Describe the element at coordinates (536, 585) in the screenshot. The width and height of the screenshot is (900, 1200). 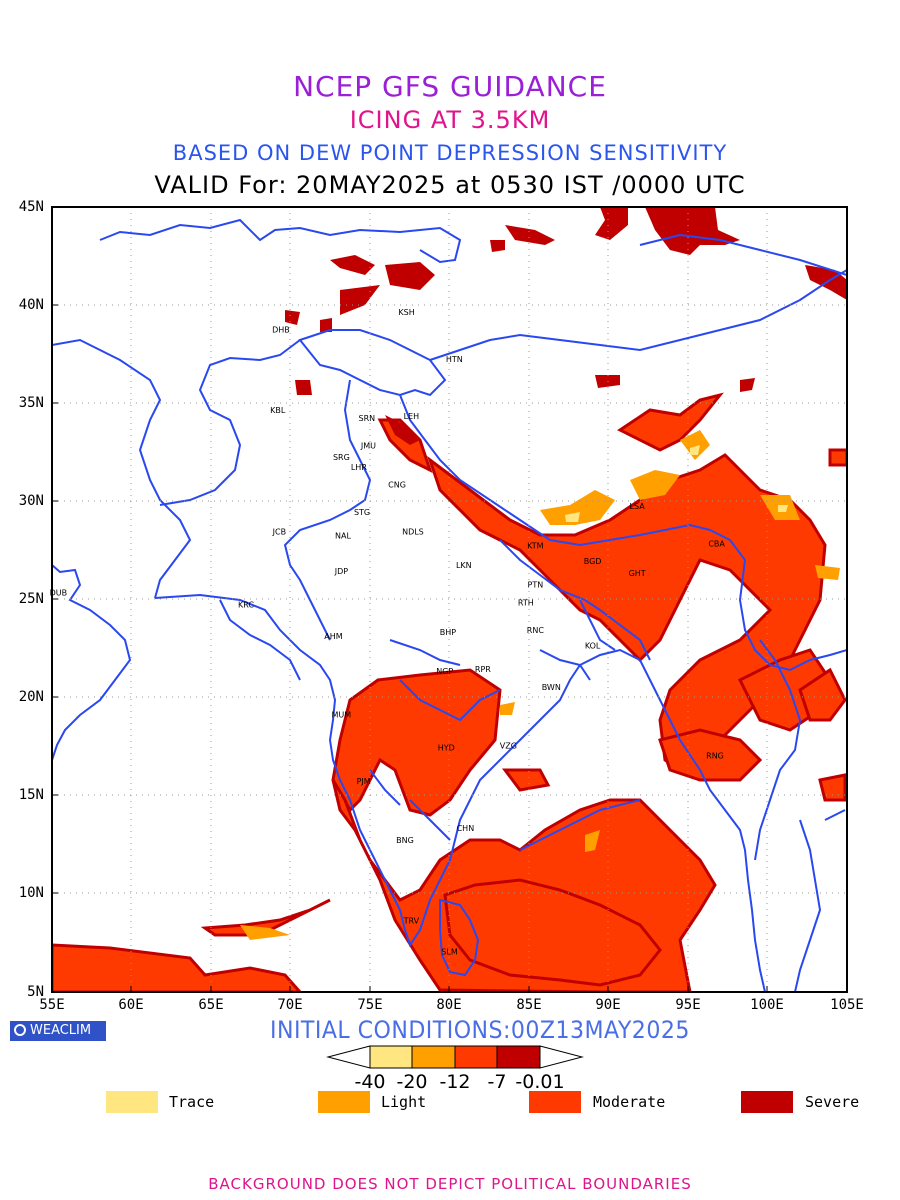
I see `station-ptn: PTN` at that location.